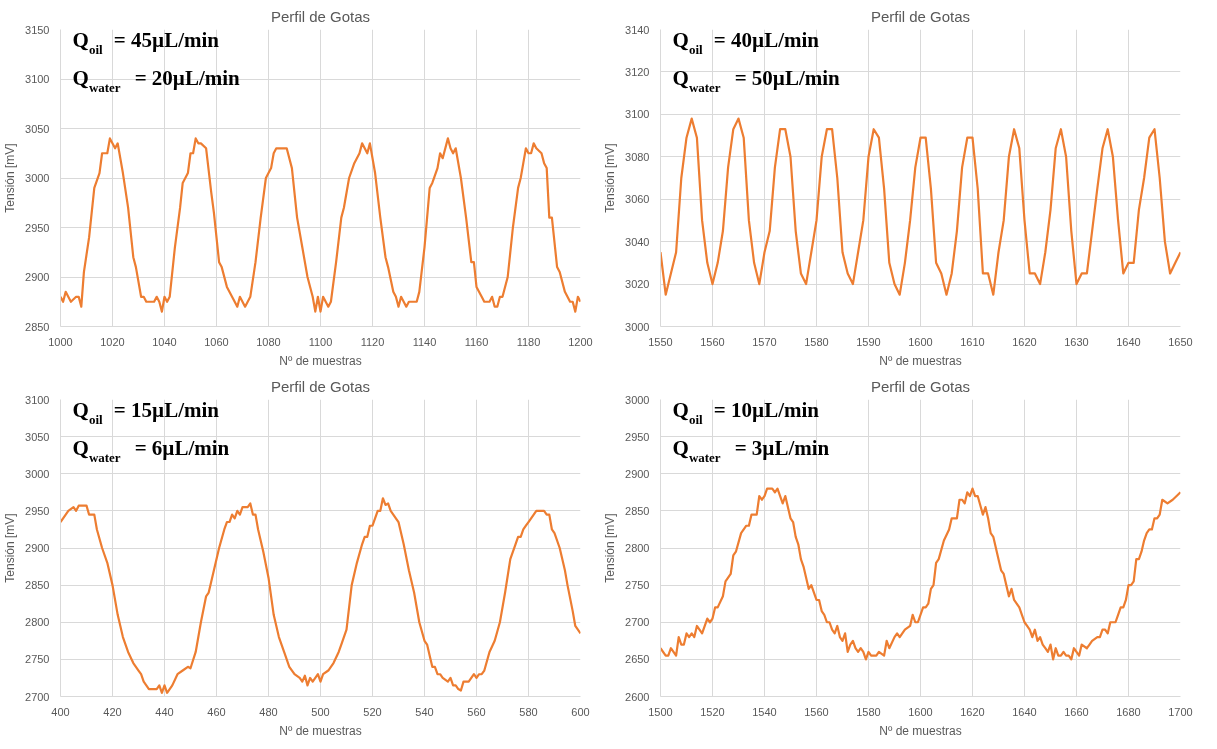 The height and width of the screenshot is (749, 1217). What do you see at coordinates (60, 341) in the screenshot?
I see `x-tick-label: 1000` at bounding box center [60, 341].